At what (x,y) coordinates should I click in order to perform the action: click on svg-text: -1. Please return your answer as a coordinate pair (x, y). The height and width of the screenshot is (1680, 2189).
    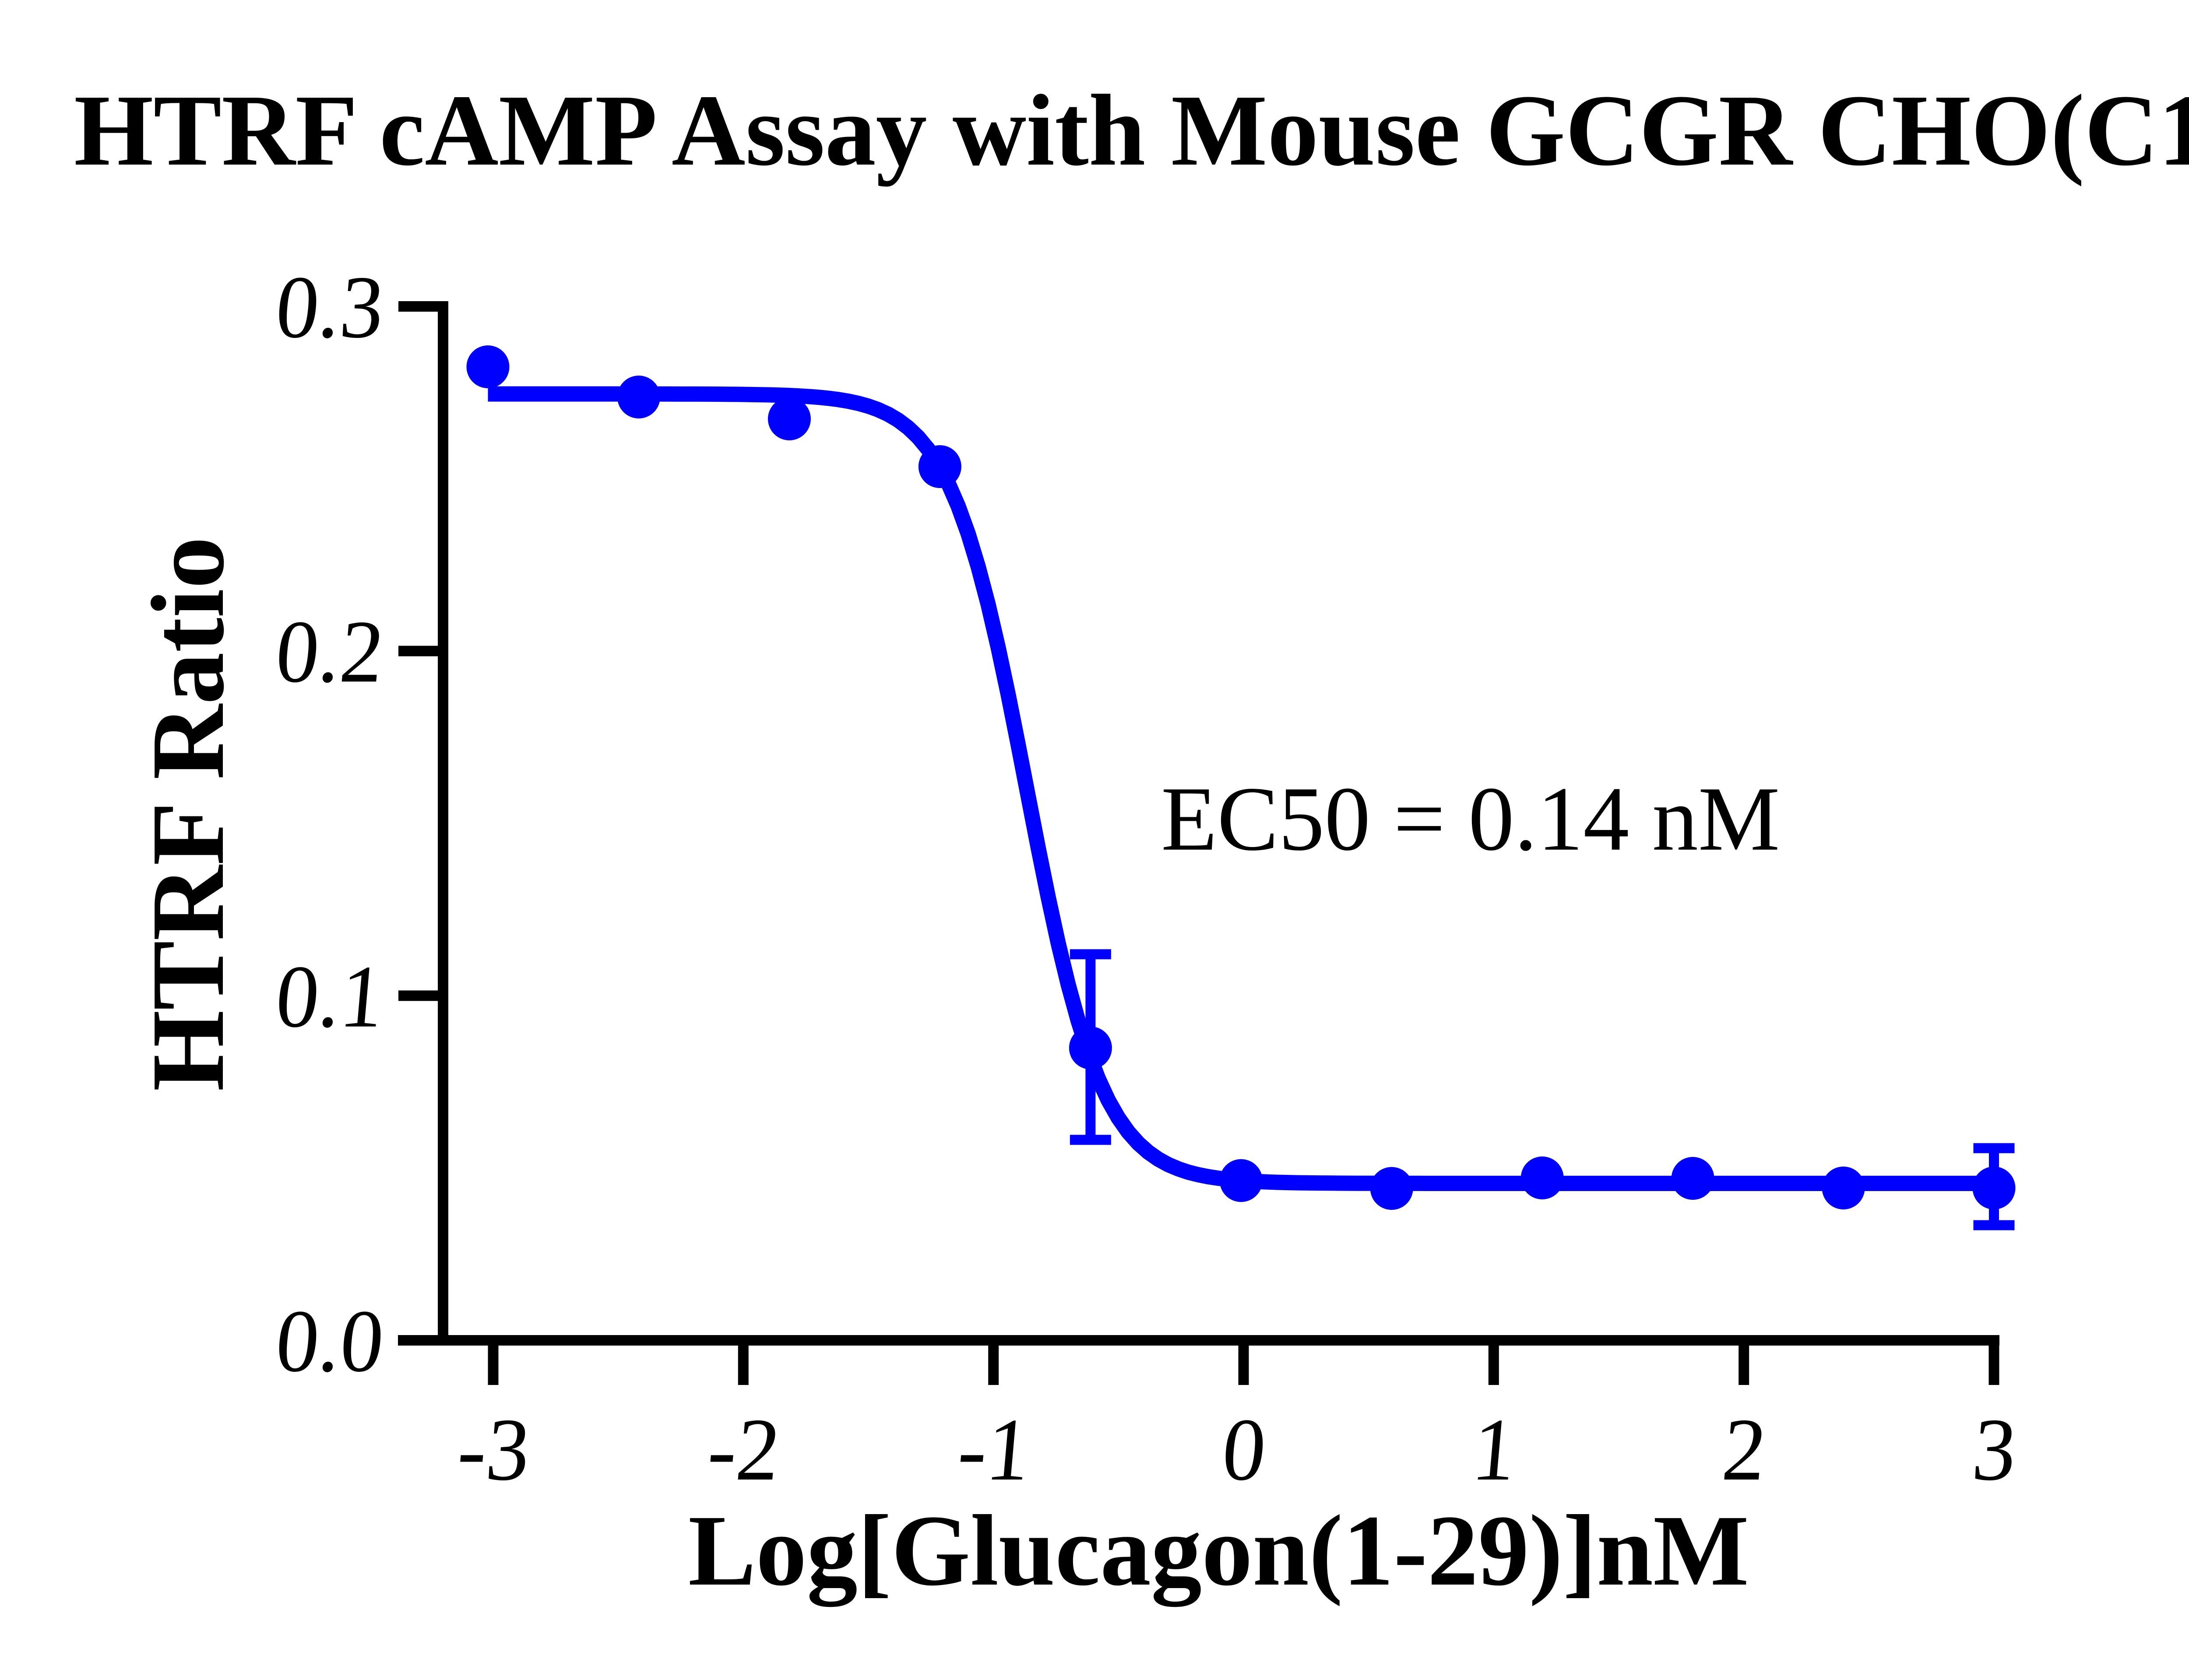
    Looking at the image, I should click on (994, 1449).